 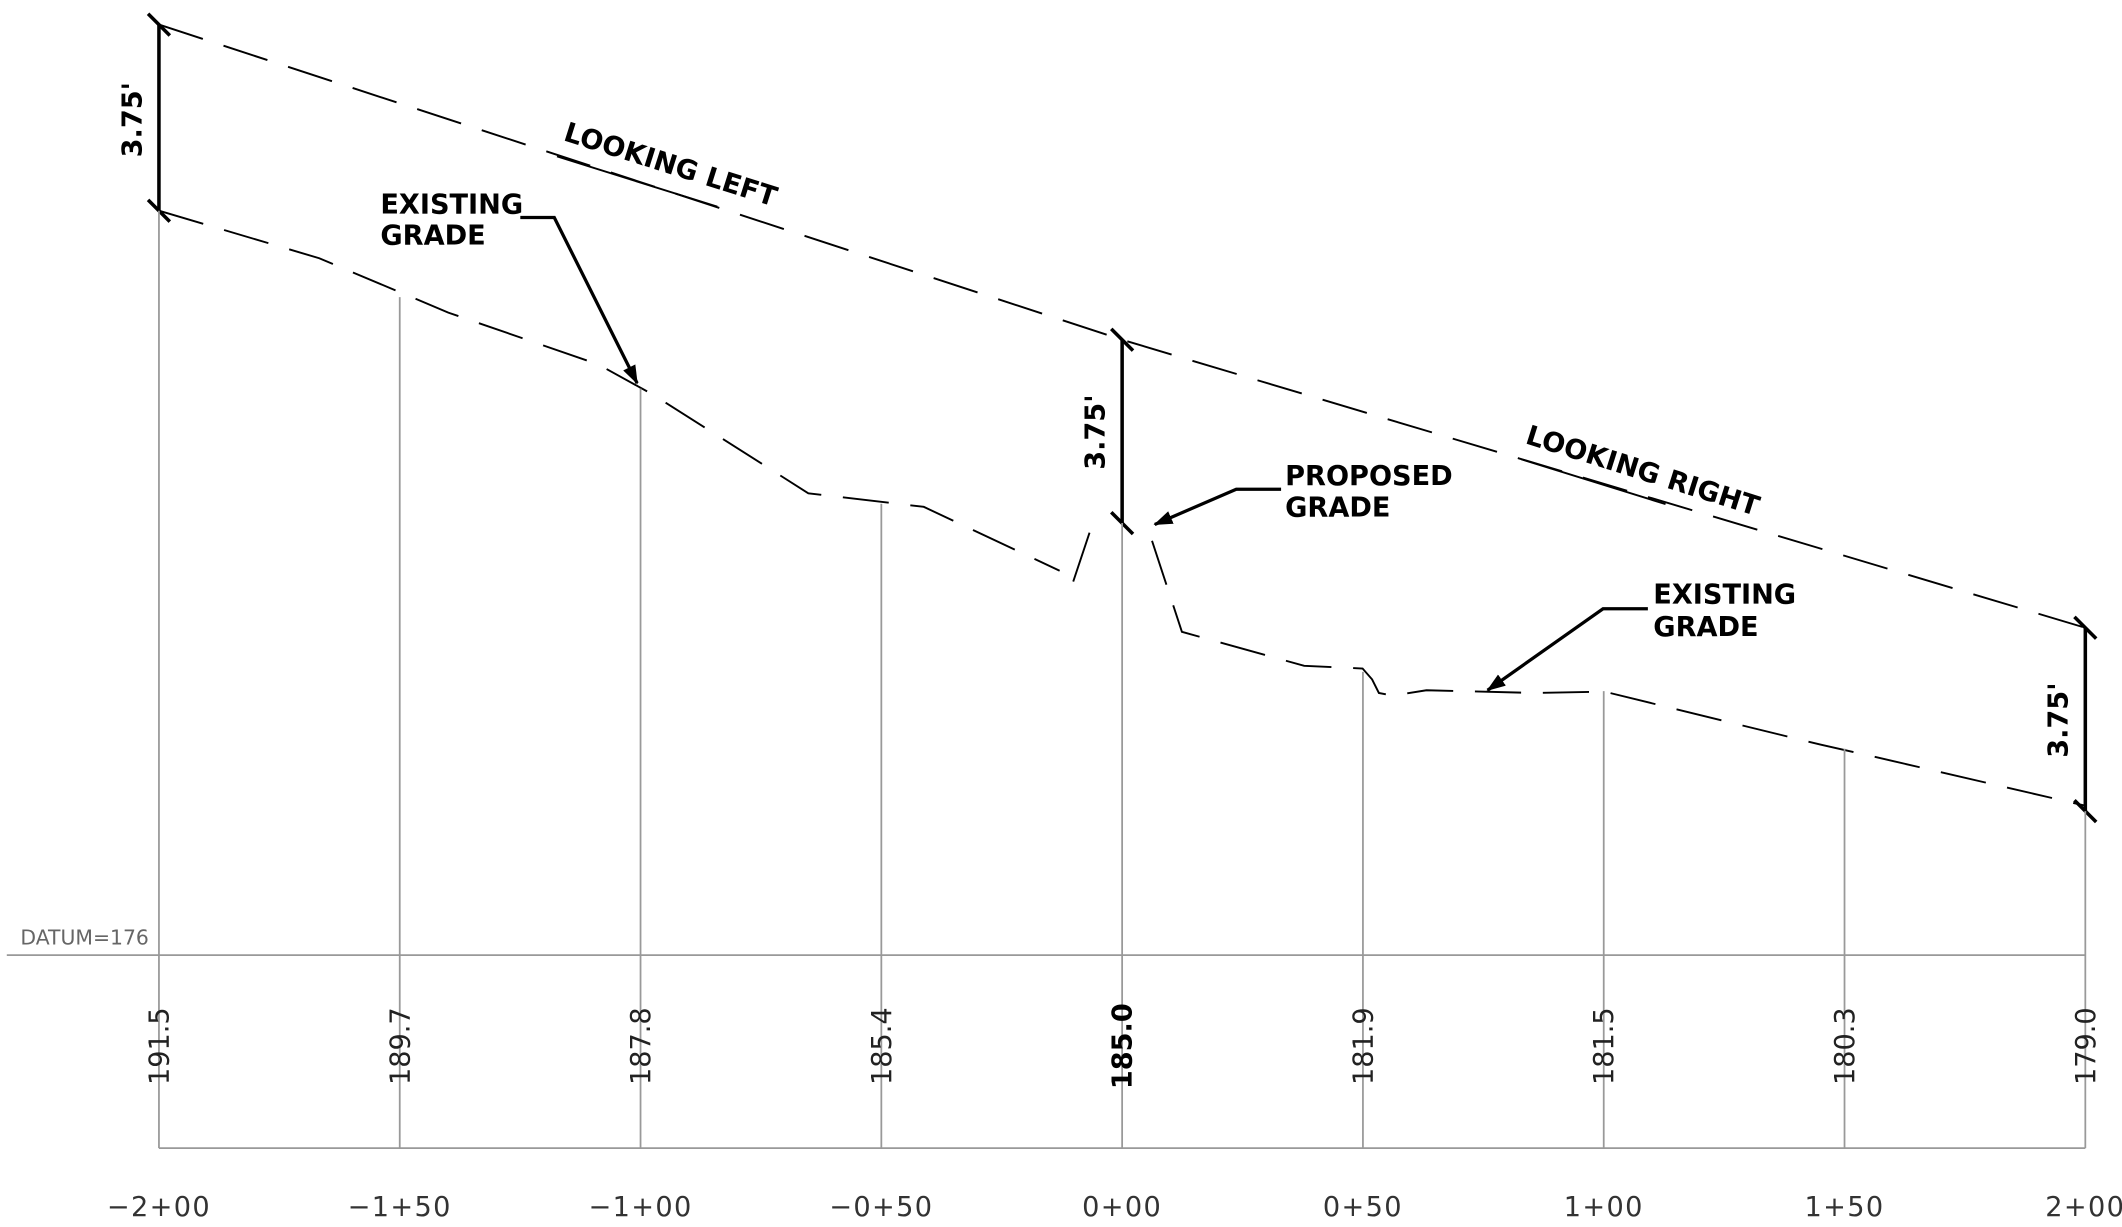 I want to click on station-label: −1+00, so click(x=640, y=1207).